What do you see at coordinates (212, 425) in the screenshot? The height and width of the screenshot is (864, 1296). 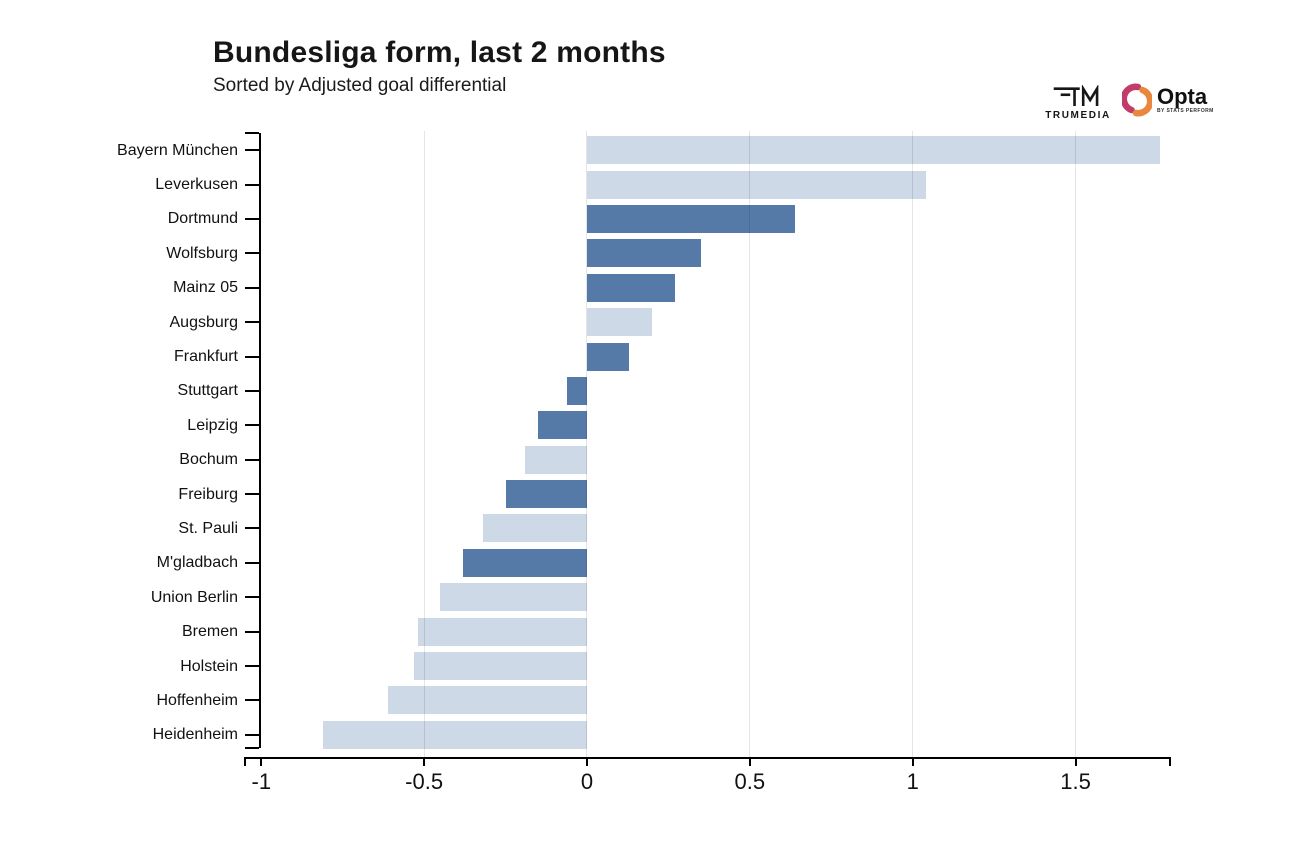 I see `team-label: Leipzig` at bounding box center [212, 425].